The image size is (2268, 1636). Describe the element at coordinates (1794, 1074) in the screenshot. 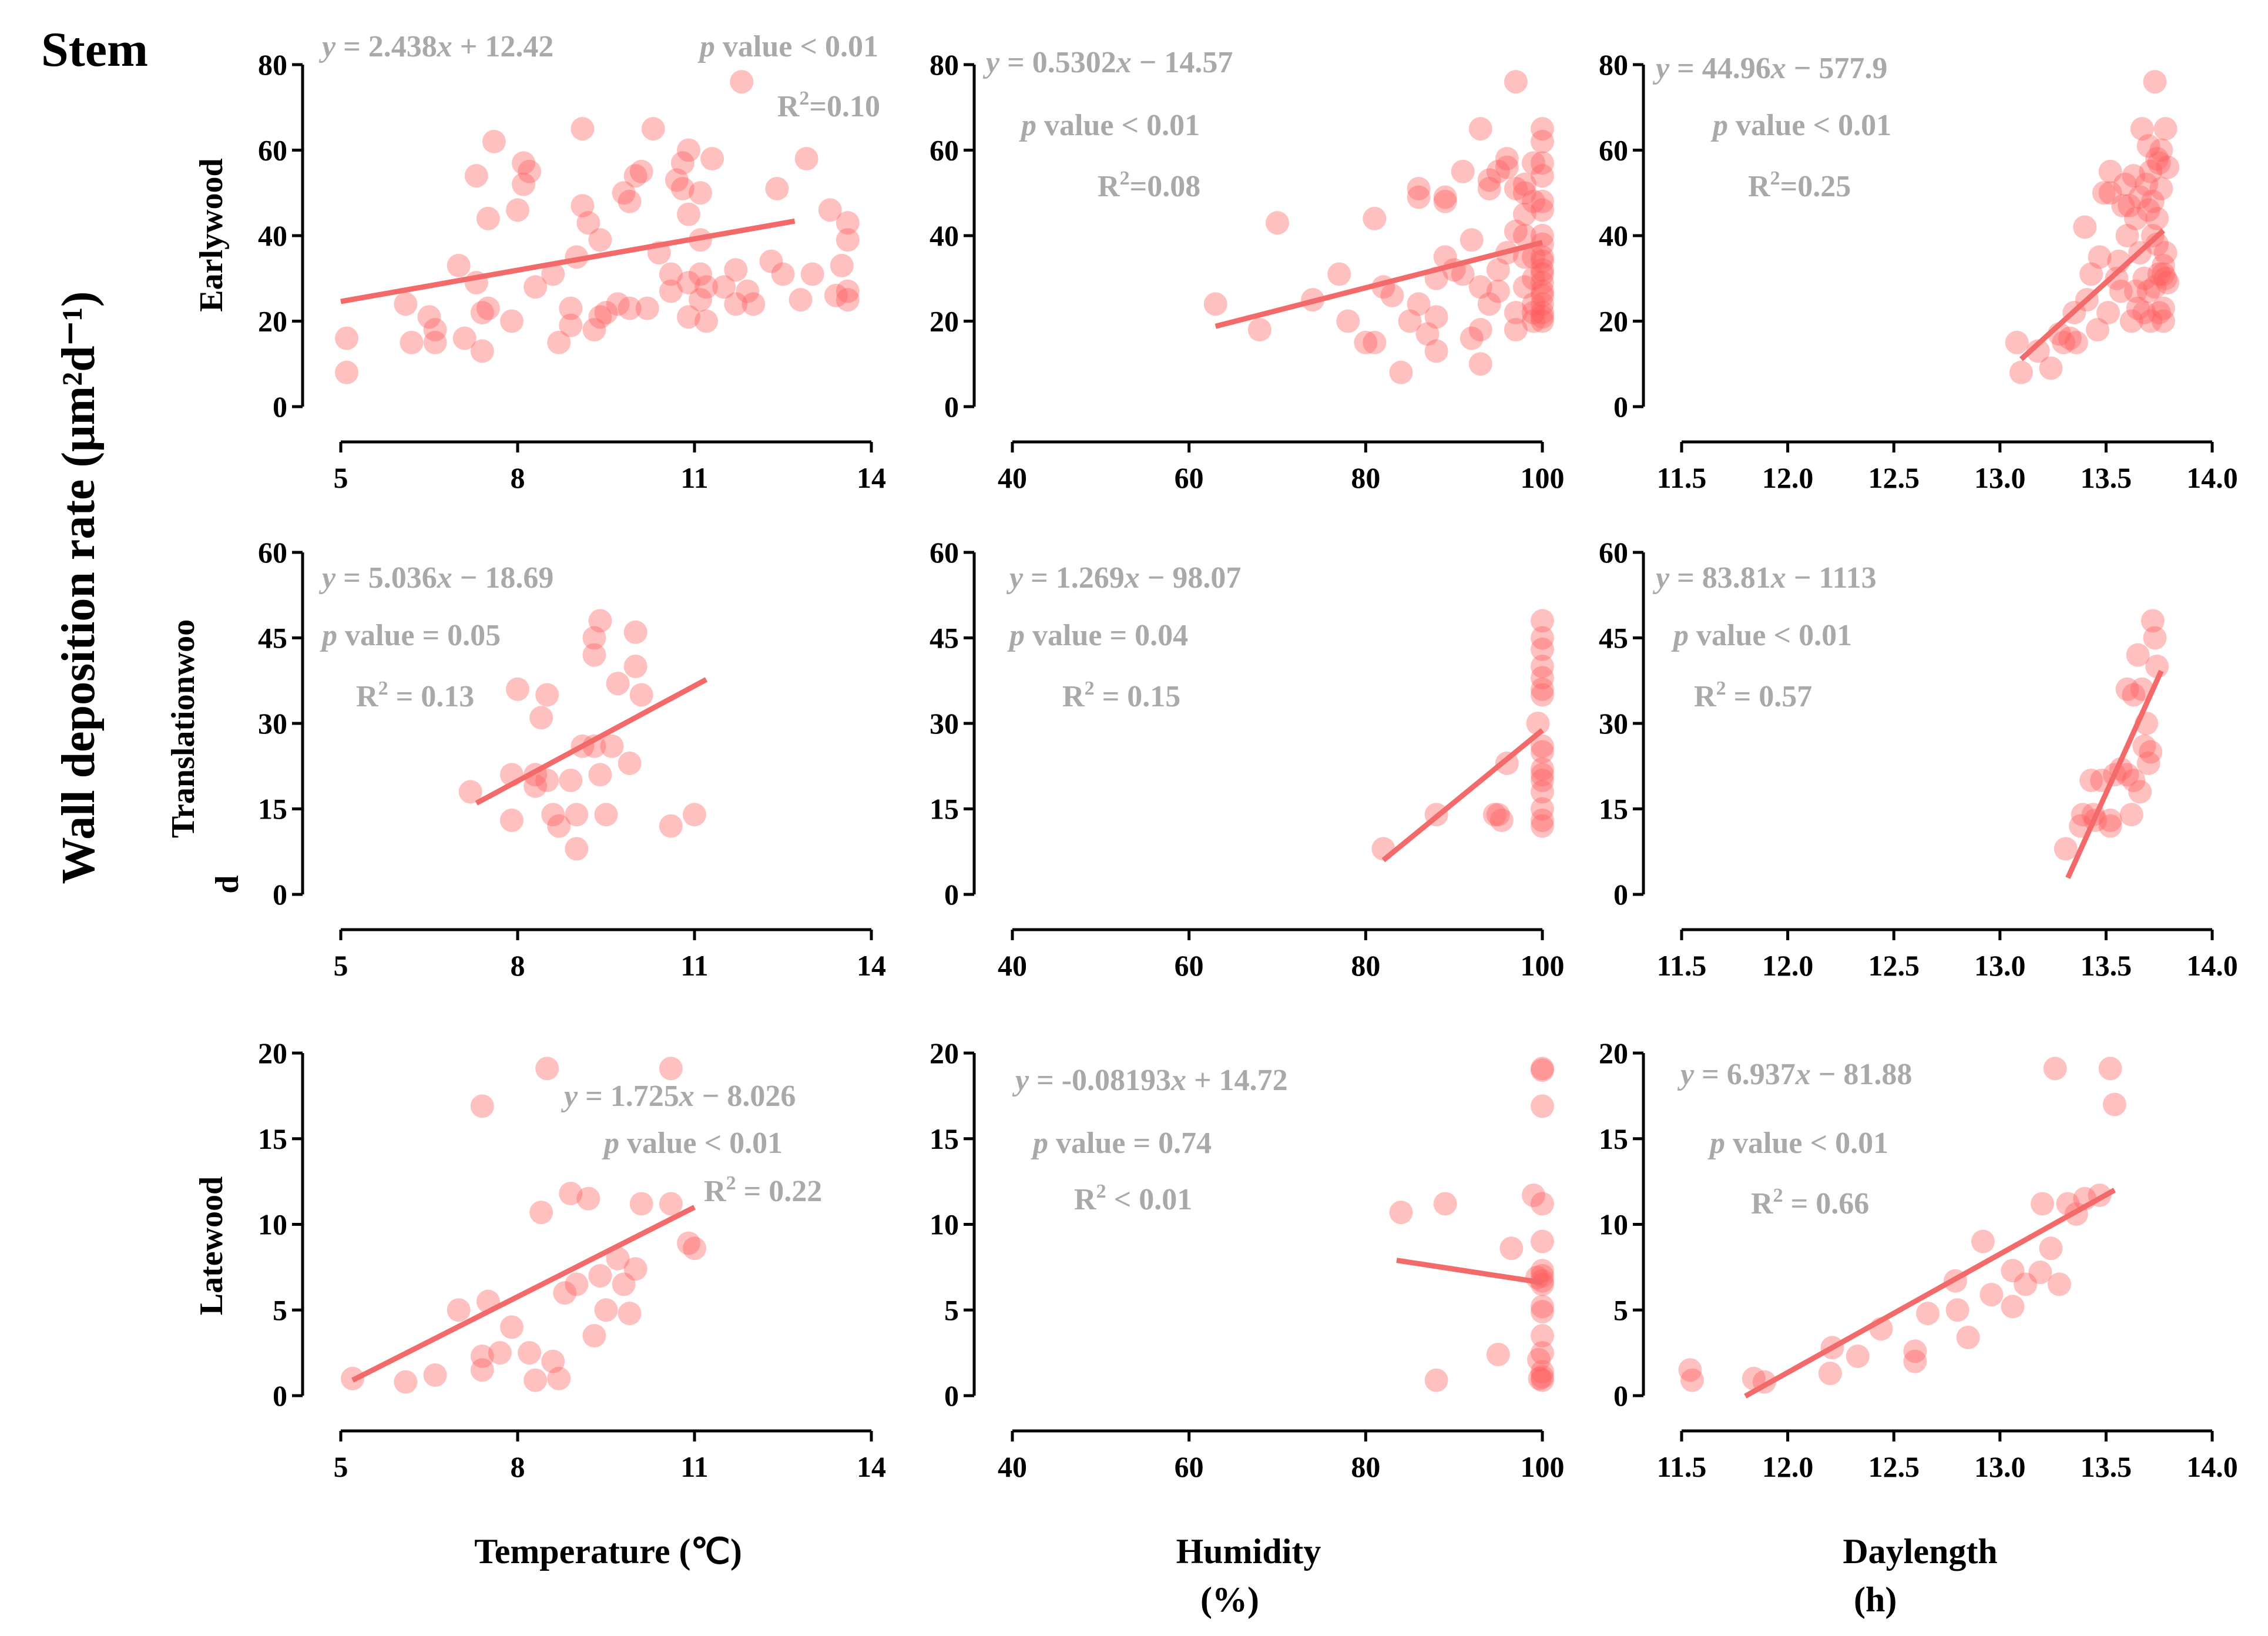

I see `regression-equation: y = 6.937x − 81.88` at that location.